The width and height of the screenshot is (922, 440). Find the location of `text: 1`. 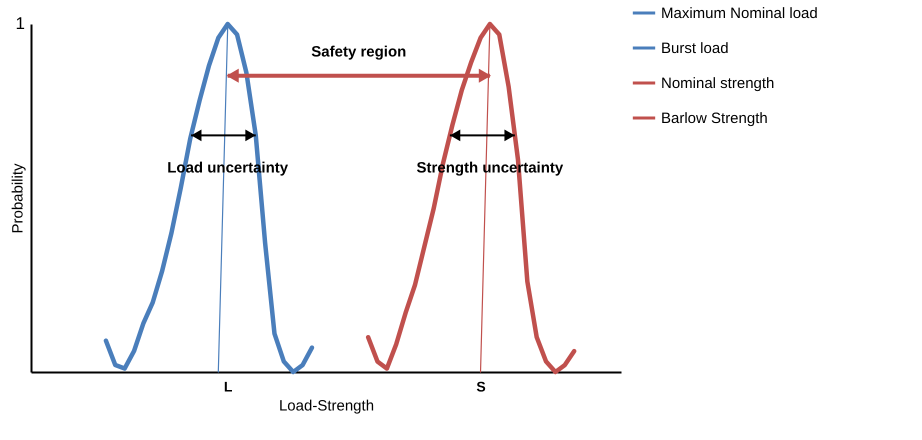

text: 1 is located at coordinates (20, 23).